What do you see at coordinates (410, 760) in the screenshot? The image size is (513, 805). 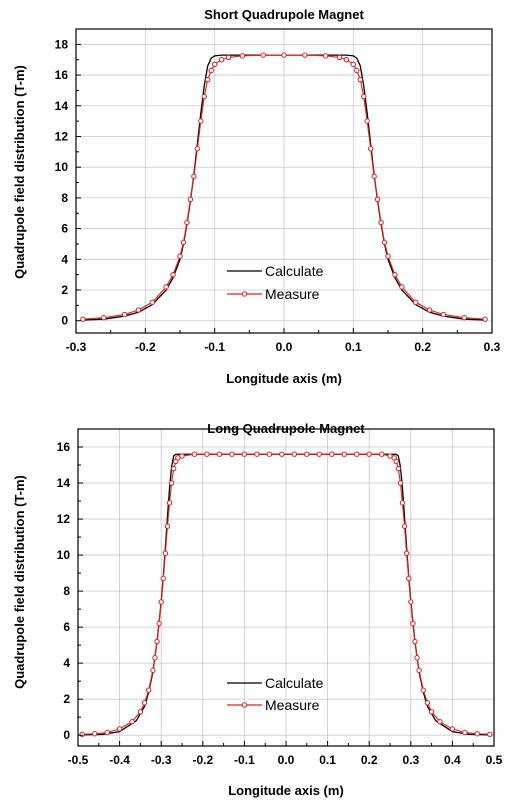 I see `x-tick-label: 0.3` at bounding box center [410, 760].